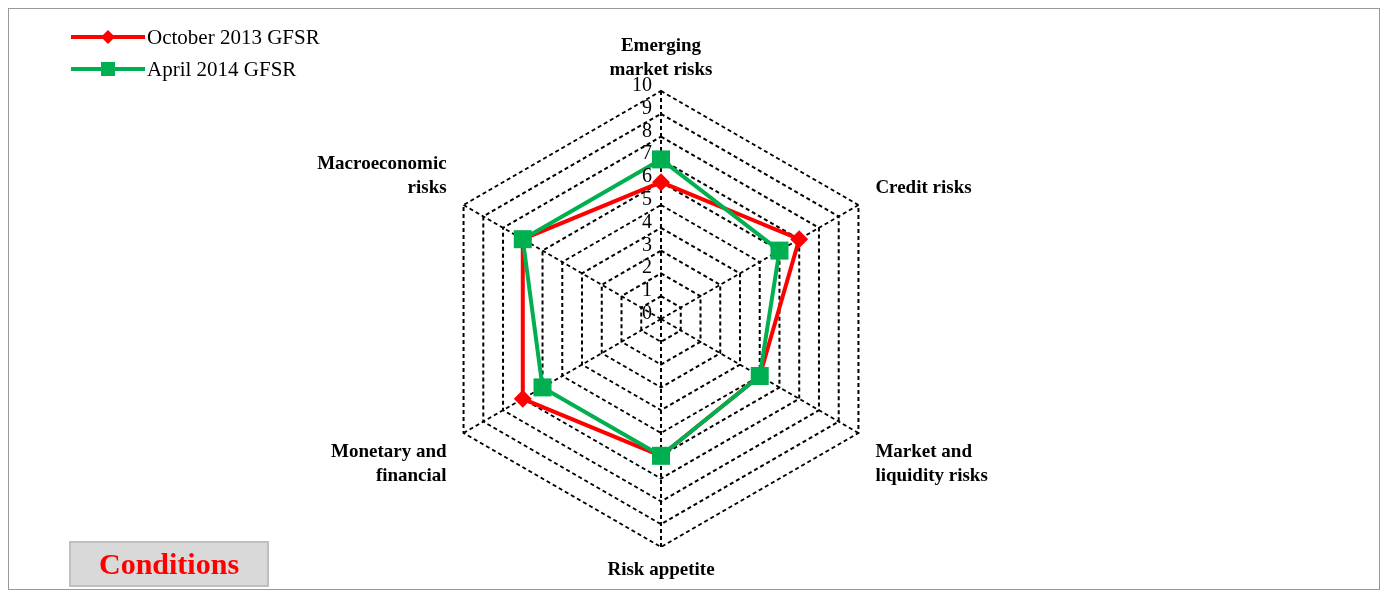 This screenshot has height=596, width=1387. Describe the element at coordinates (647, 152) in the screenshot. I see `y-tick-label: 7` at that location.